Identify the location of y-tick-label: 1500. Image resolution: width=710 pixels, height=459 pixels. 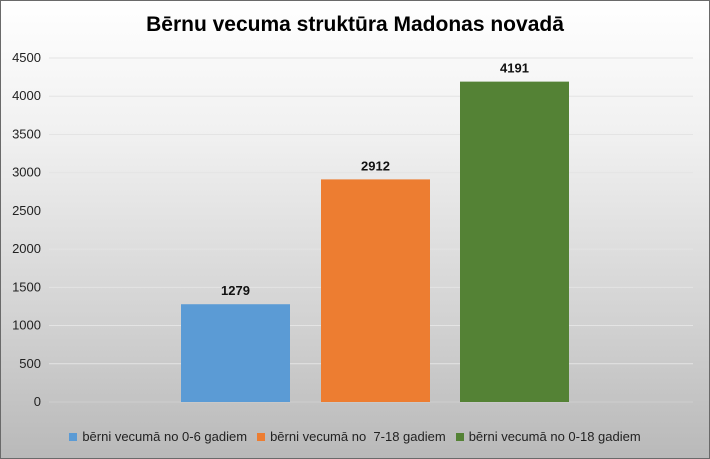
(26, 286).